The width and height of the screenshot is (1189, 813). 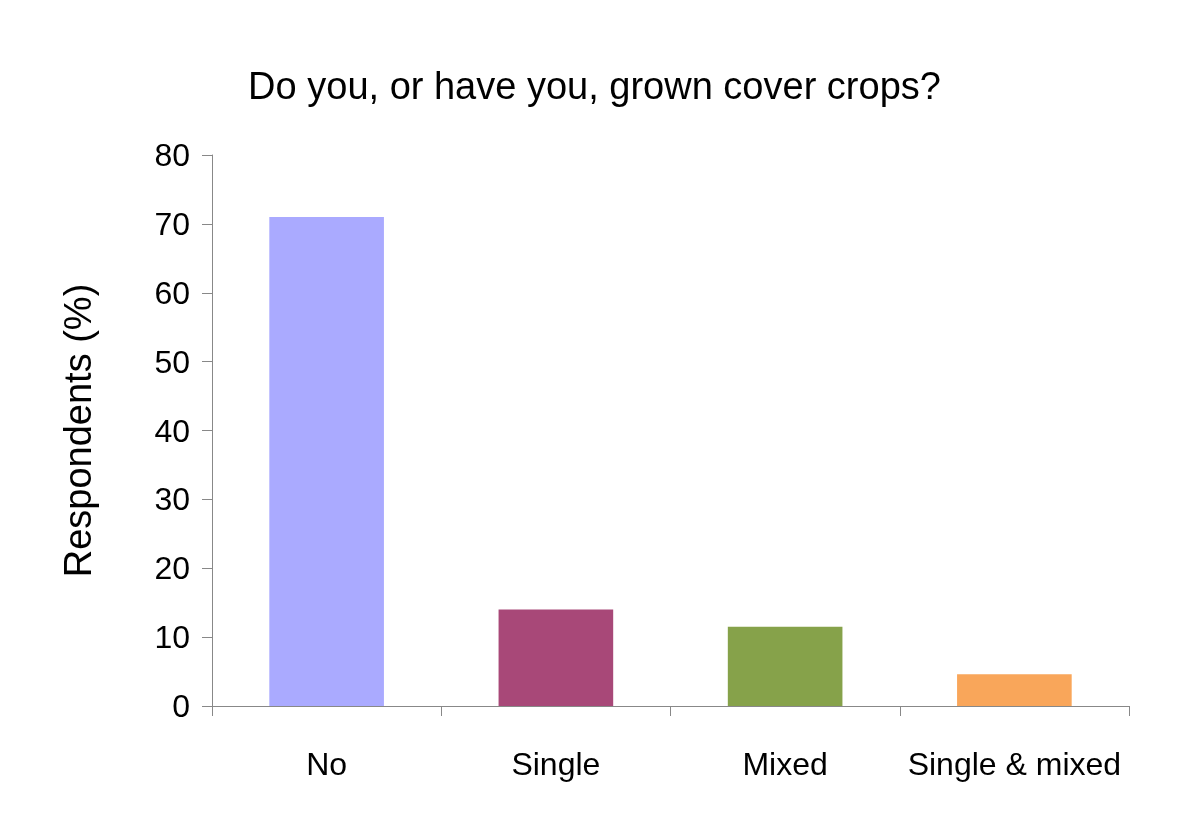 What do you see at coordinates (594, 86) in the screenshot?
I see `chart-title: Do you, or have you, grown cover crops?` at bounding box center [594, 86].